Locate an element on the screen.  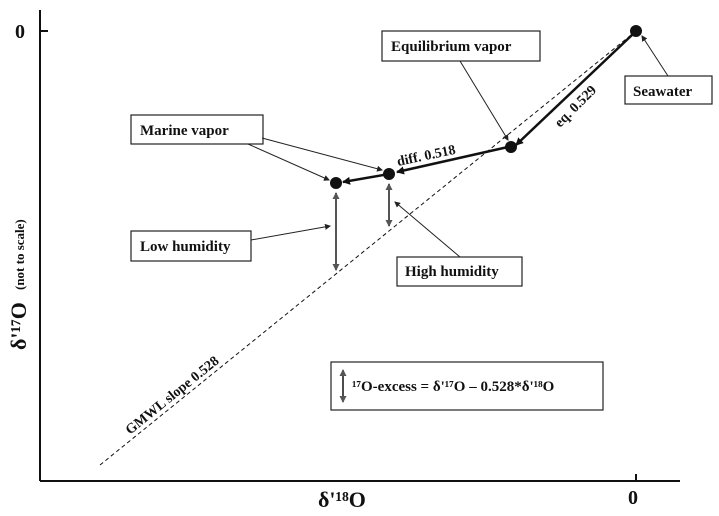
x-axis-label: δ'¹⁸O is located at coordinates (342, 499).